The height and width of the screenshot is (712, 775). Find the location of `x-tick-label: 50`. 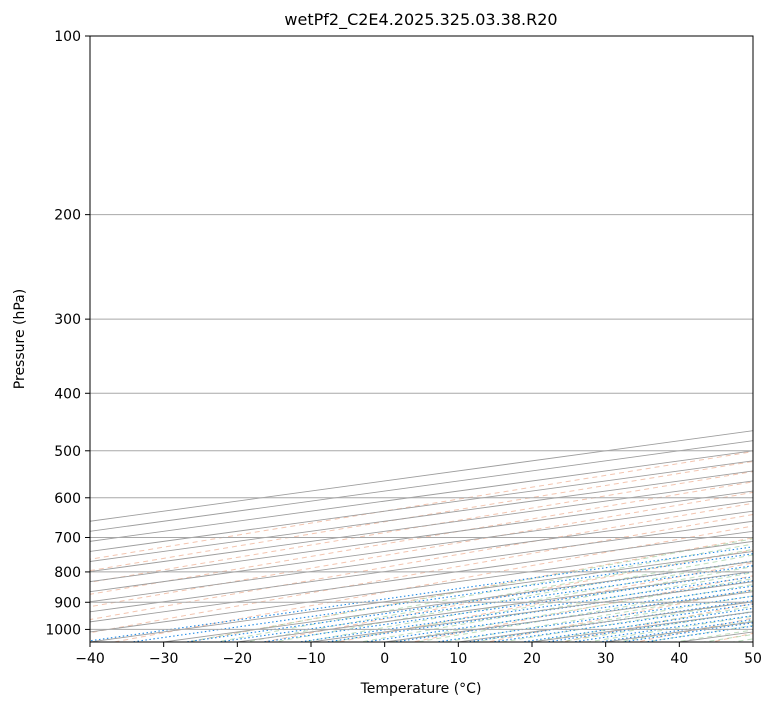

x-tick-label: 50 is located at coordinates (753, 659).